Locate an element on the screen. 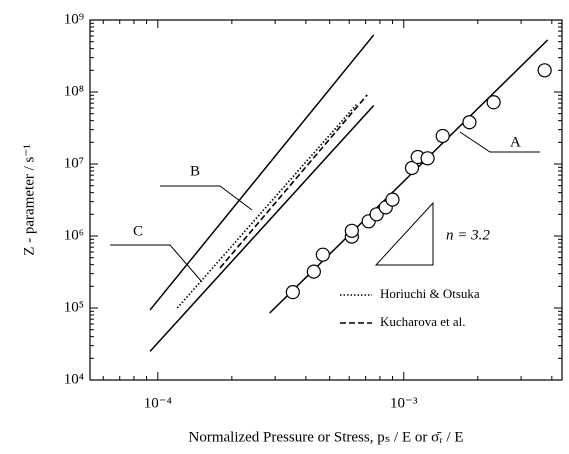 The height and width of the screenshot is (454, 569). x-tick-label: 10⁻³ is located at coordinates (404, 403).